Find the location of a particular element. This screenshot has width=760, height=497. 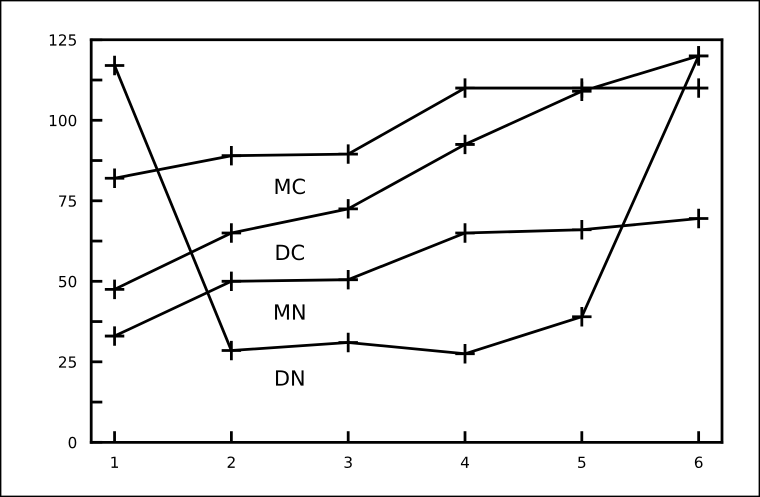

x-tick-label: 4 is located at coordinates (465, 462).